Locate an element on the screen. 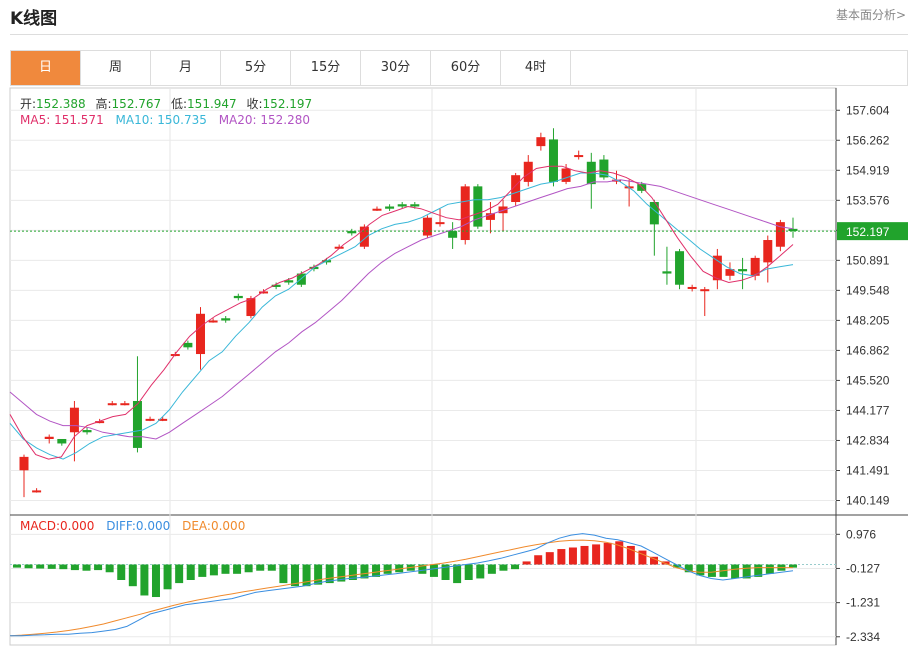 The image size is (916, 648). ma20-value: 152.280 is located at coordinates (285, 120).